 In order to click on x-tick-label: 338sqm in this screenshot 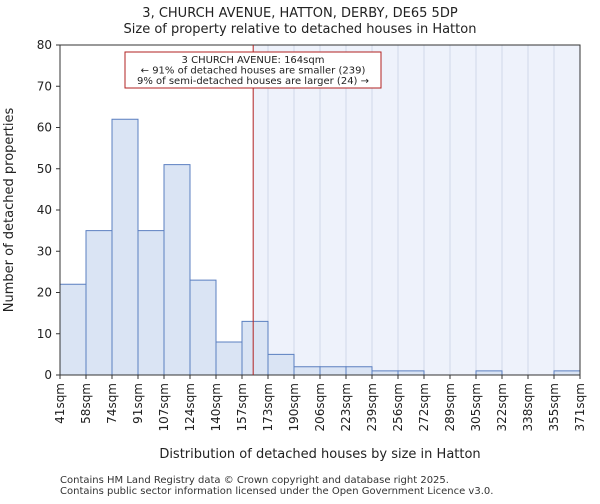, I will do `click(528, 407)`.